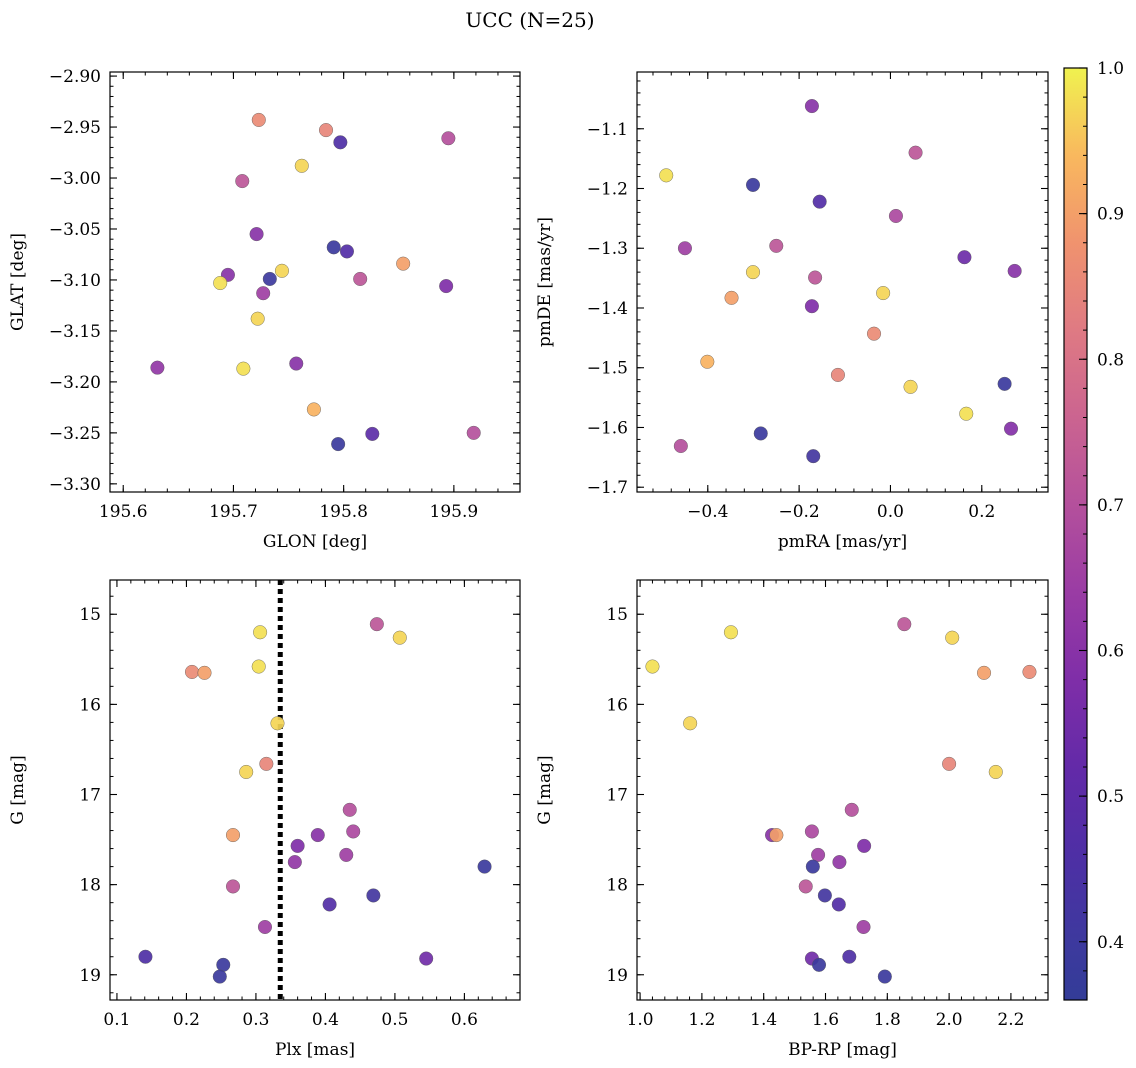 This screenshot has height=1068, width=1136. What do you see at coordinates (394, 1020) in the screenshot?
I see `x-tick-label: 0.5` at bounding box center [394, 1020].